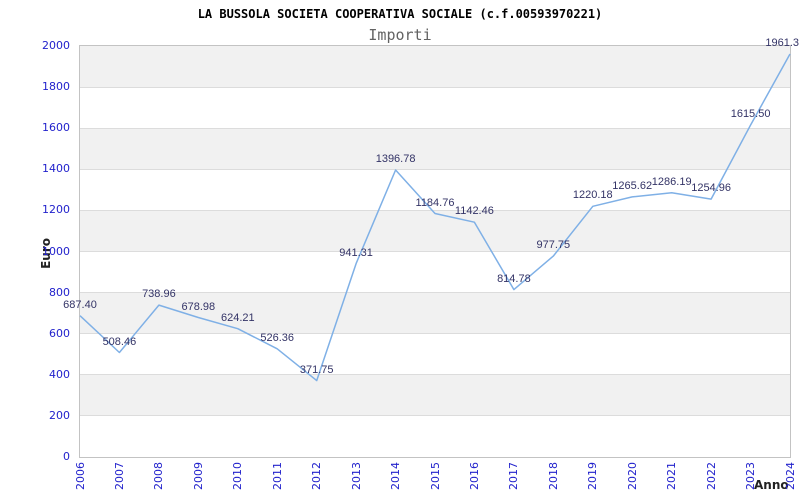  Describe the element at coordinates (56, 210) in the screenshot. I see `y-tick-label: 1200` at that location.